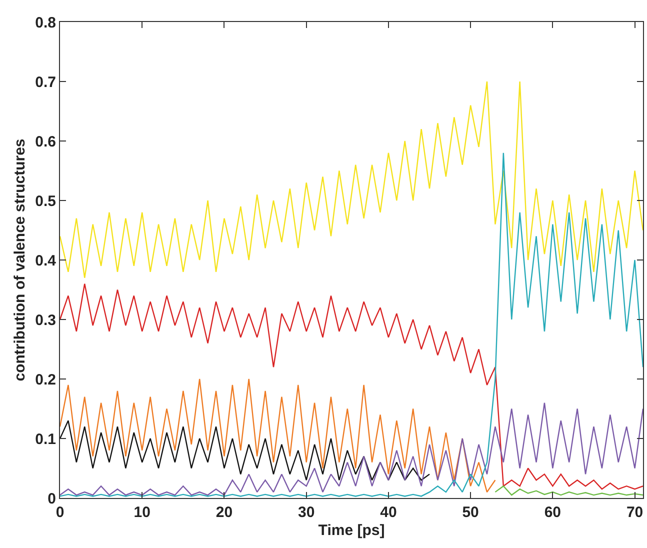 The height and width of the screenshot is (548, 647). What do you see at coordinates (45, 82) in the screenshot?
I see `y-tick-label: 0.7` at bounding box center [45, 82].